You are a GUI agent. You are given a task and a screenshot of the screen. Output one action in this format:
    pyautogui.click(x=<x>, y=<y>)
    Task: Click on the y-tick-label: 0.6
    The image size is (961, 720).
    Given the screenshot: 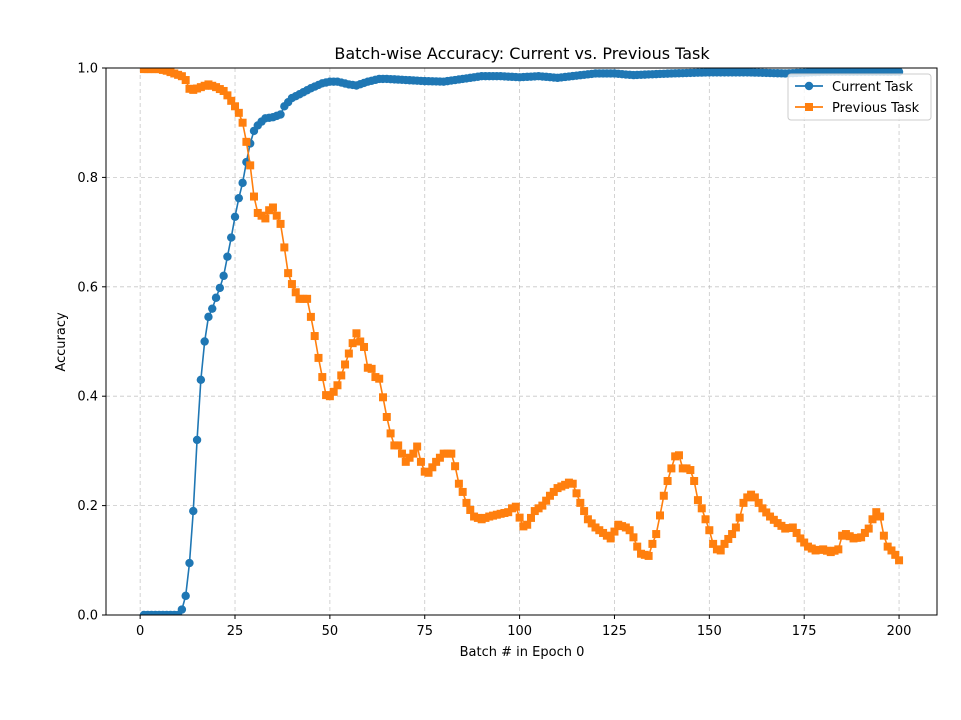 What is the action you would take?
    pyautogui.click(x=87, y=287)
    